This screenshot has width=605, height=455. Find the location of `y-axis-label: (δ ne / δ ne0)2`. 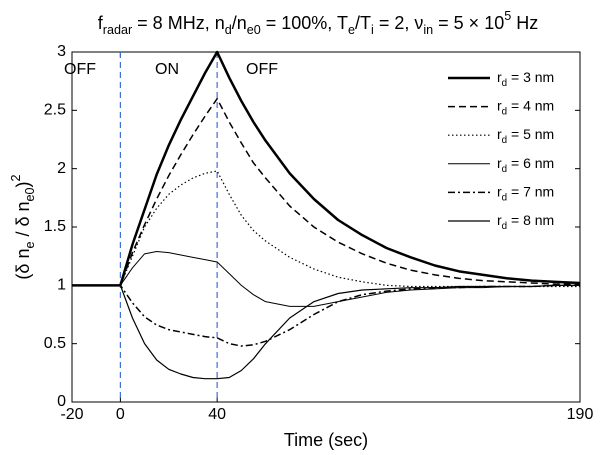

y-axis-label: (δ ne / δ ne0)2 is located at coordinates (23, 226).